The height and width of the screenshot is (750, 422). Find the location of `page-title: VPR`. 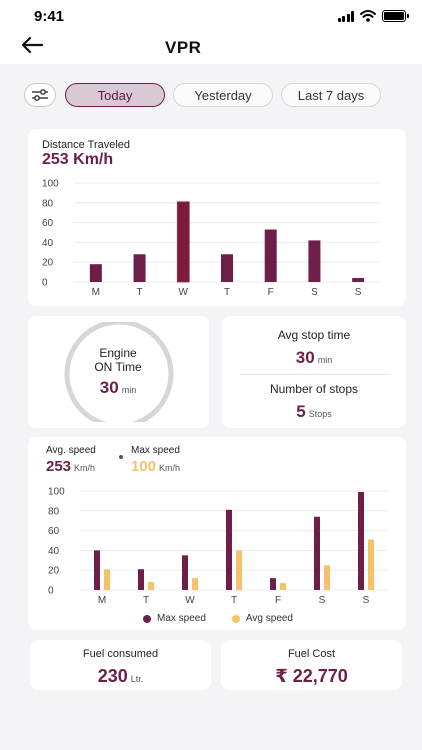

page-title: VPR is located at coordinates (183, 47).